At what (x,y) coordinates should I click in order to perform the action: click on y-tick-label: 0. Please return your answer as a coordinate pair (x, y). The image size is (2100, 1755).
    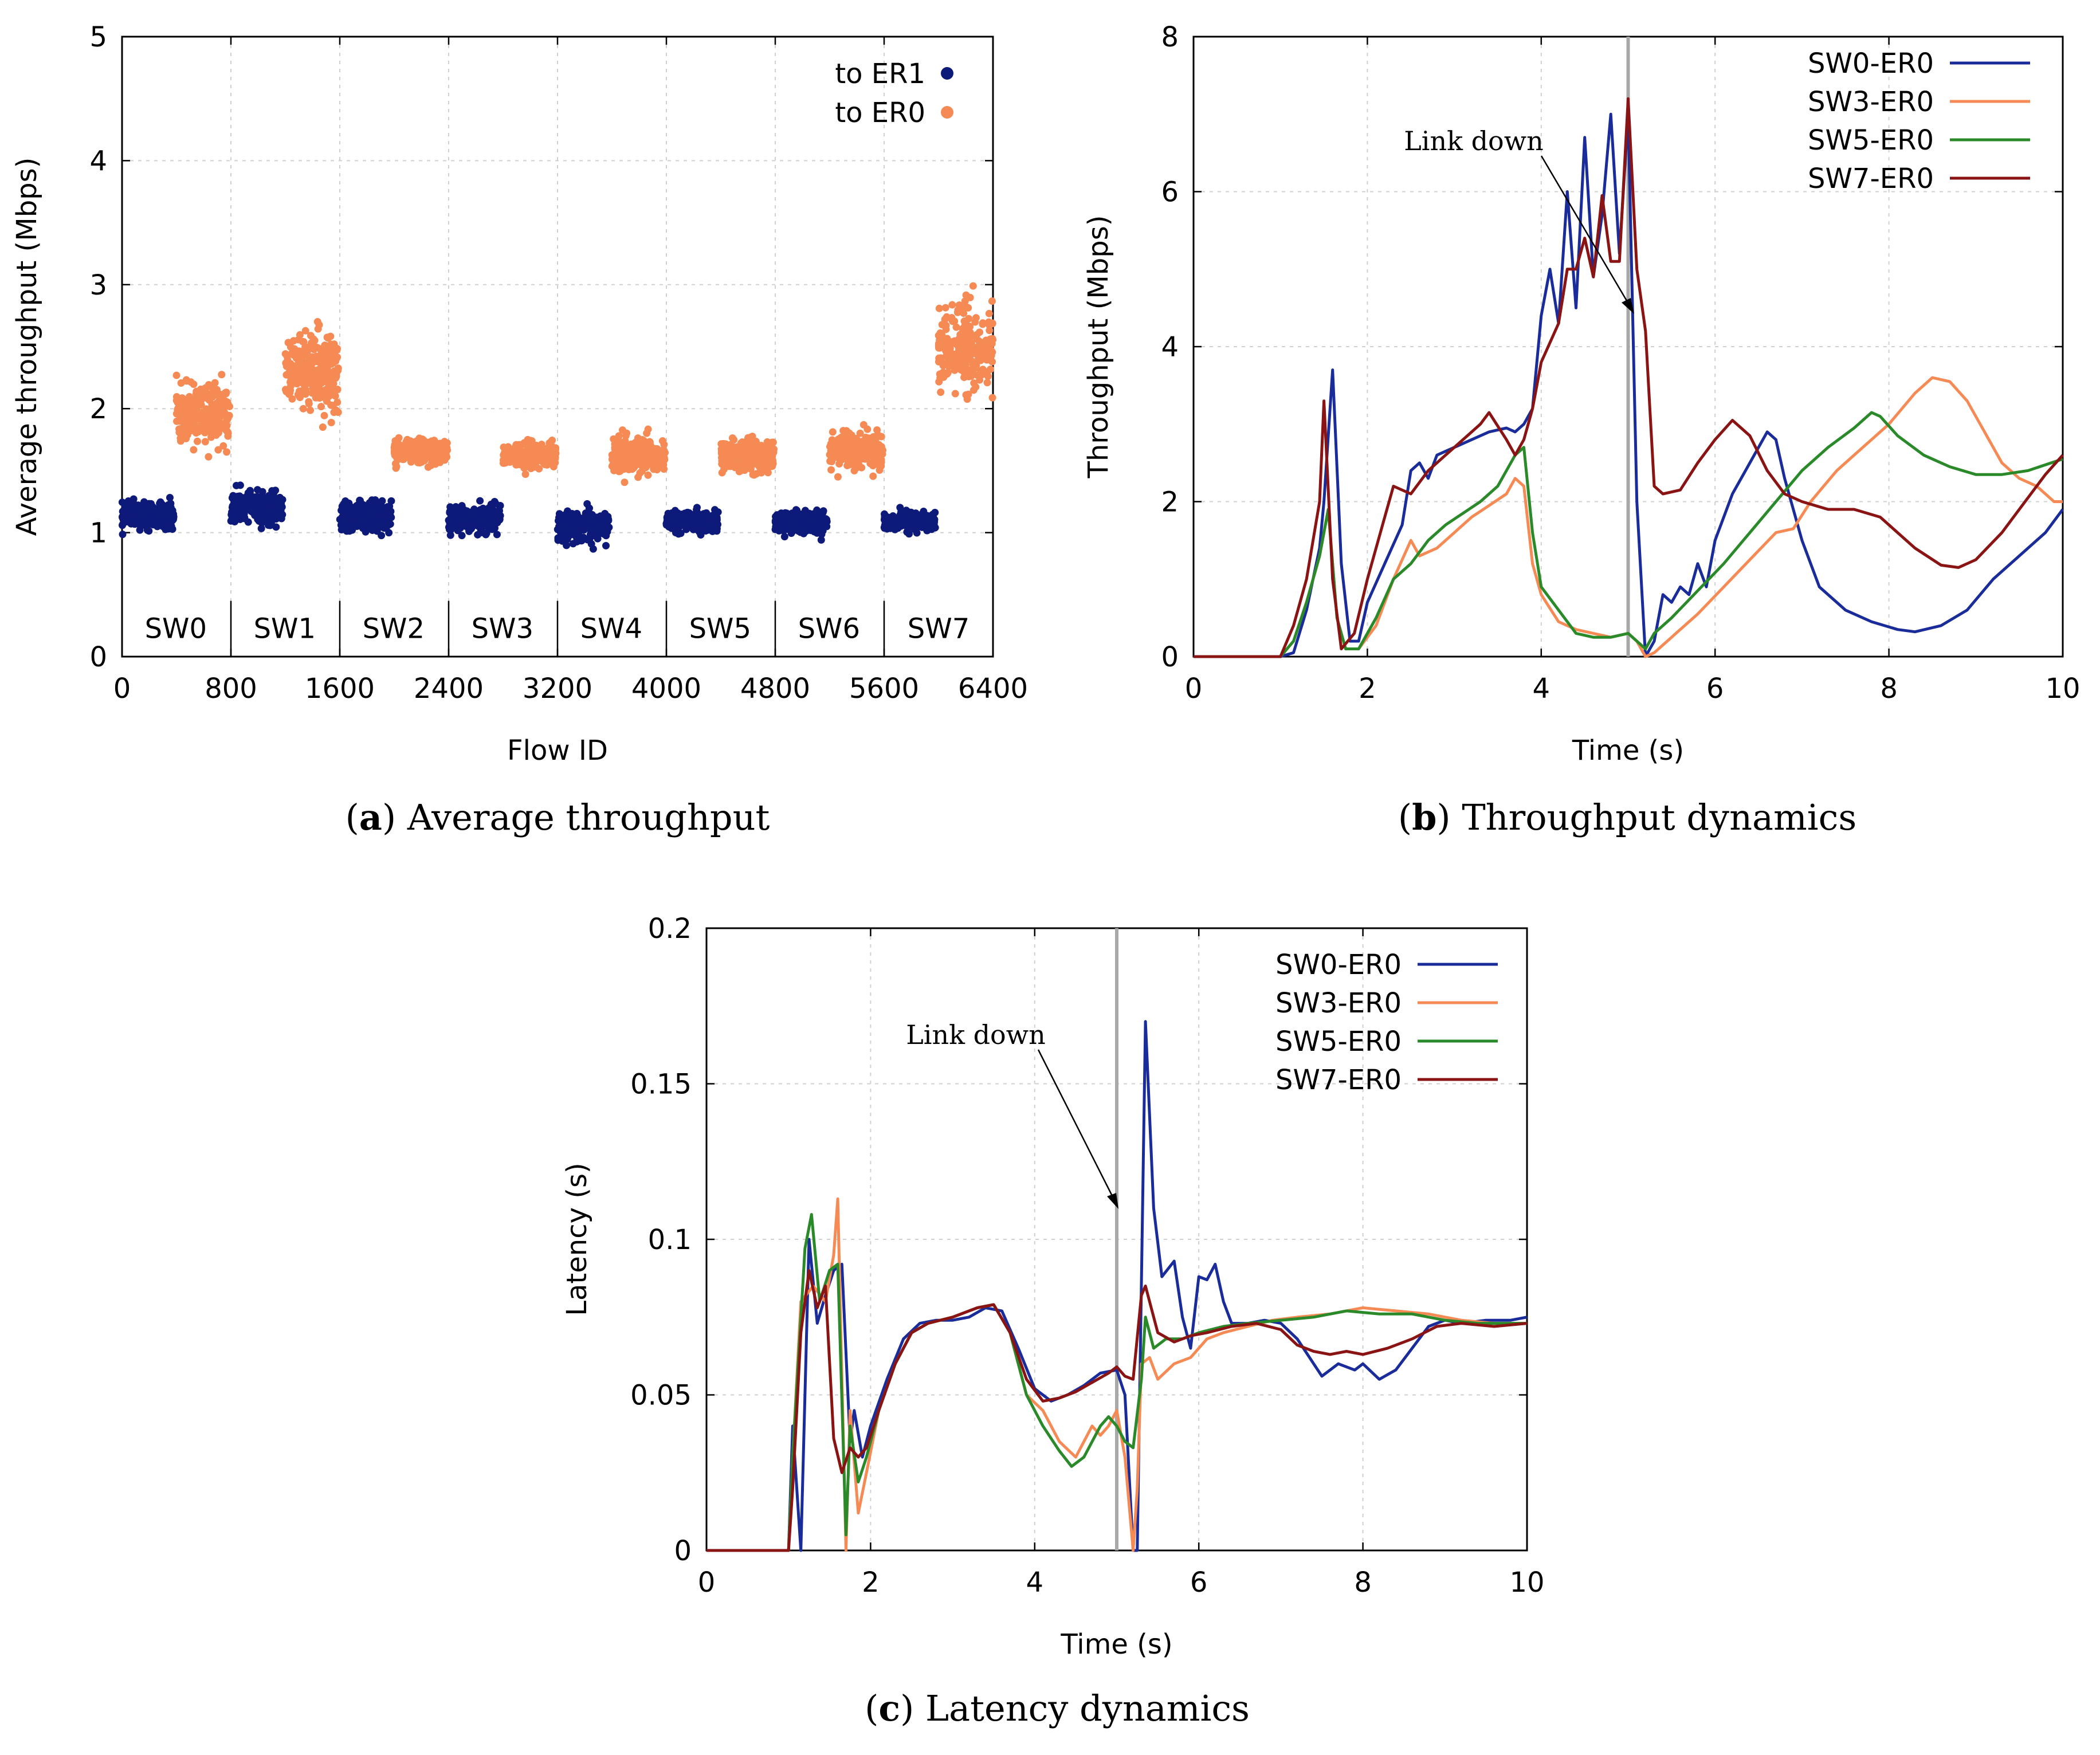
    Looking at the image, I should click on (98, 657).